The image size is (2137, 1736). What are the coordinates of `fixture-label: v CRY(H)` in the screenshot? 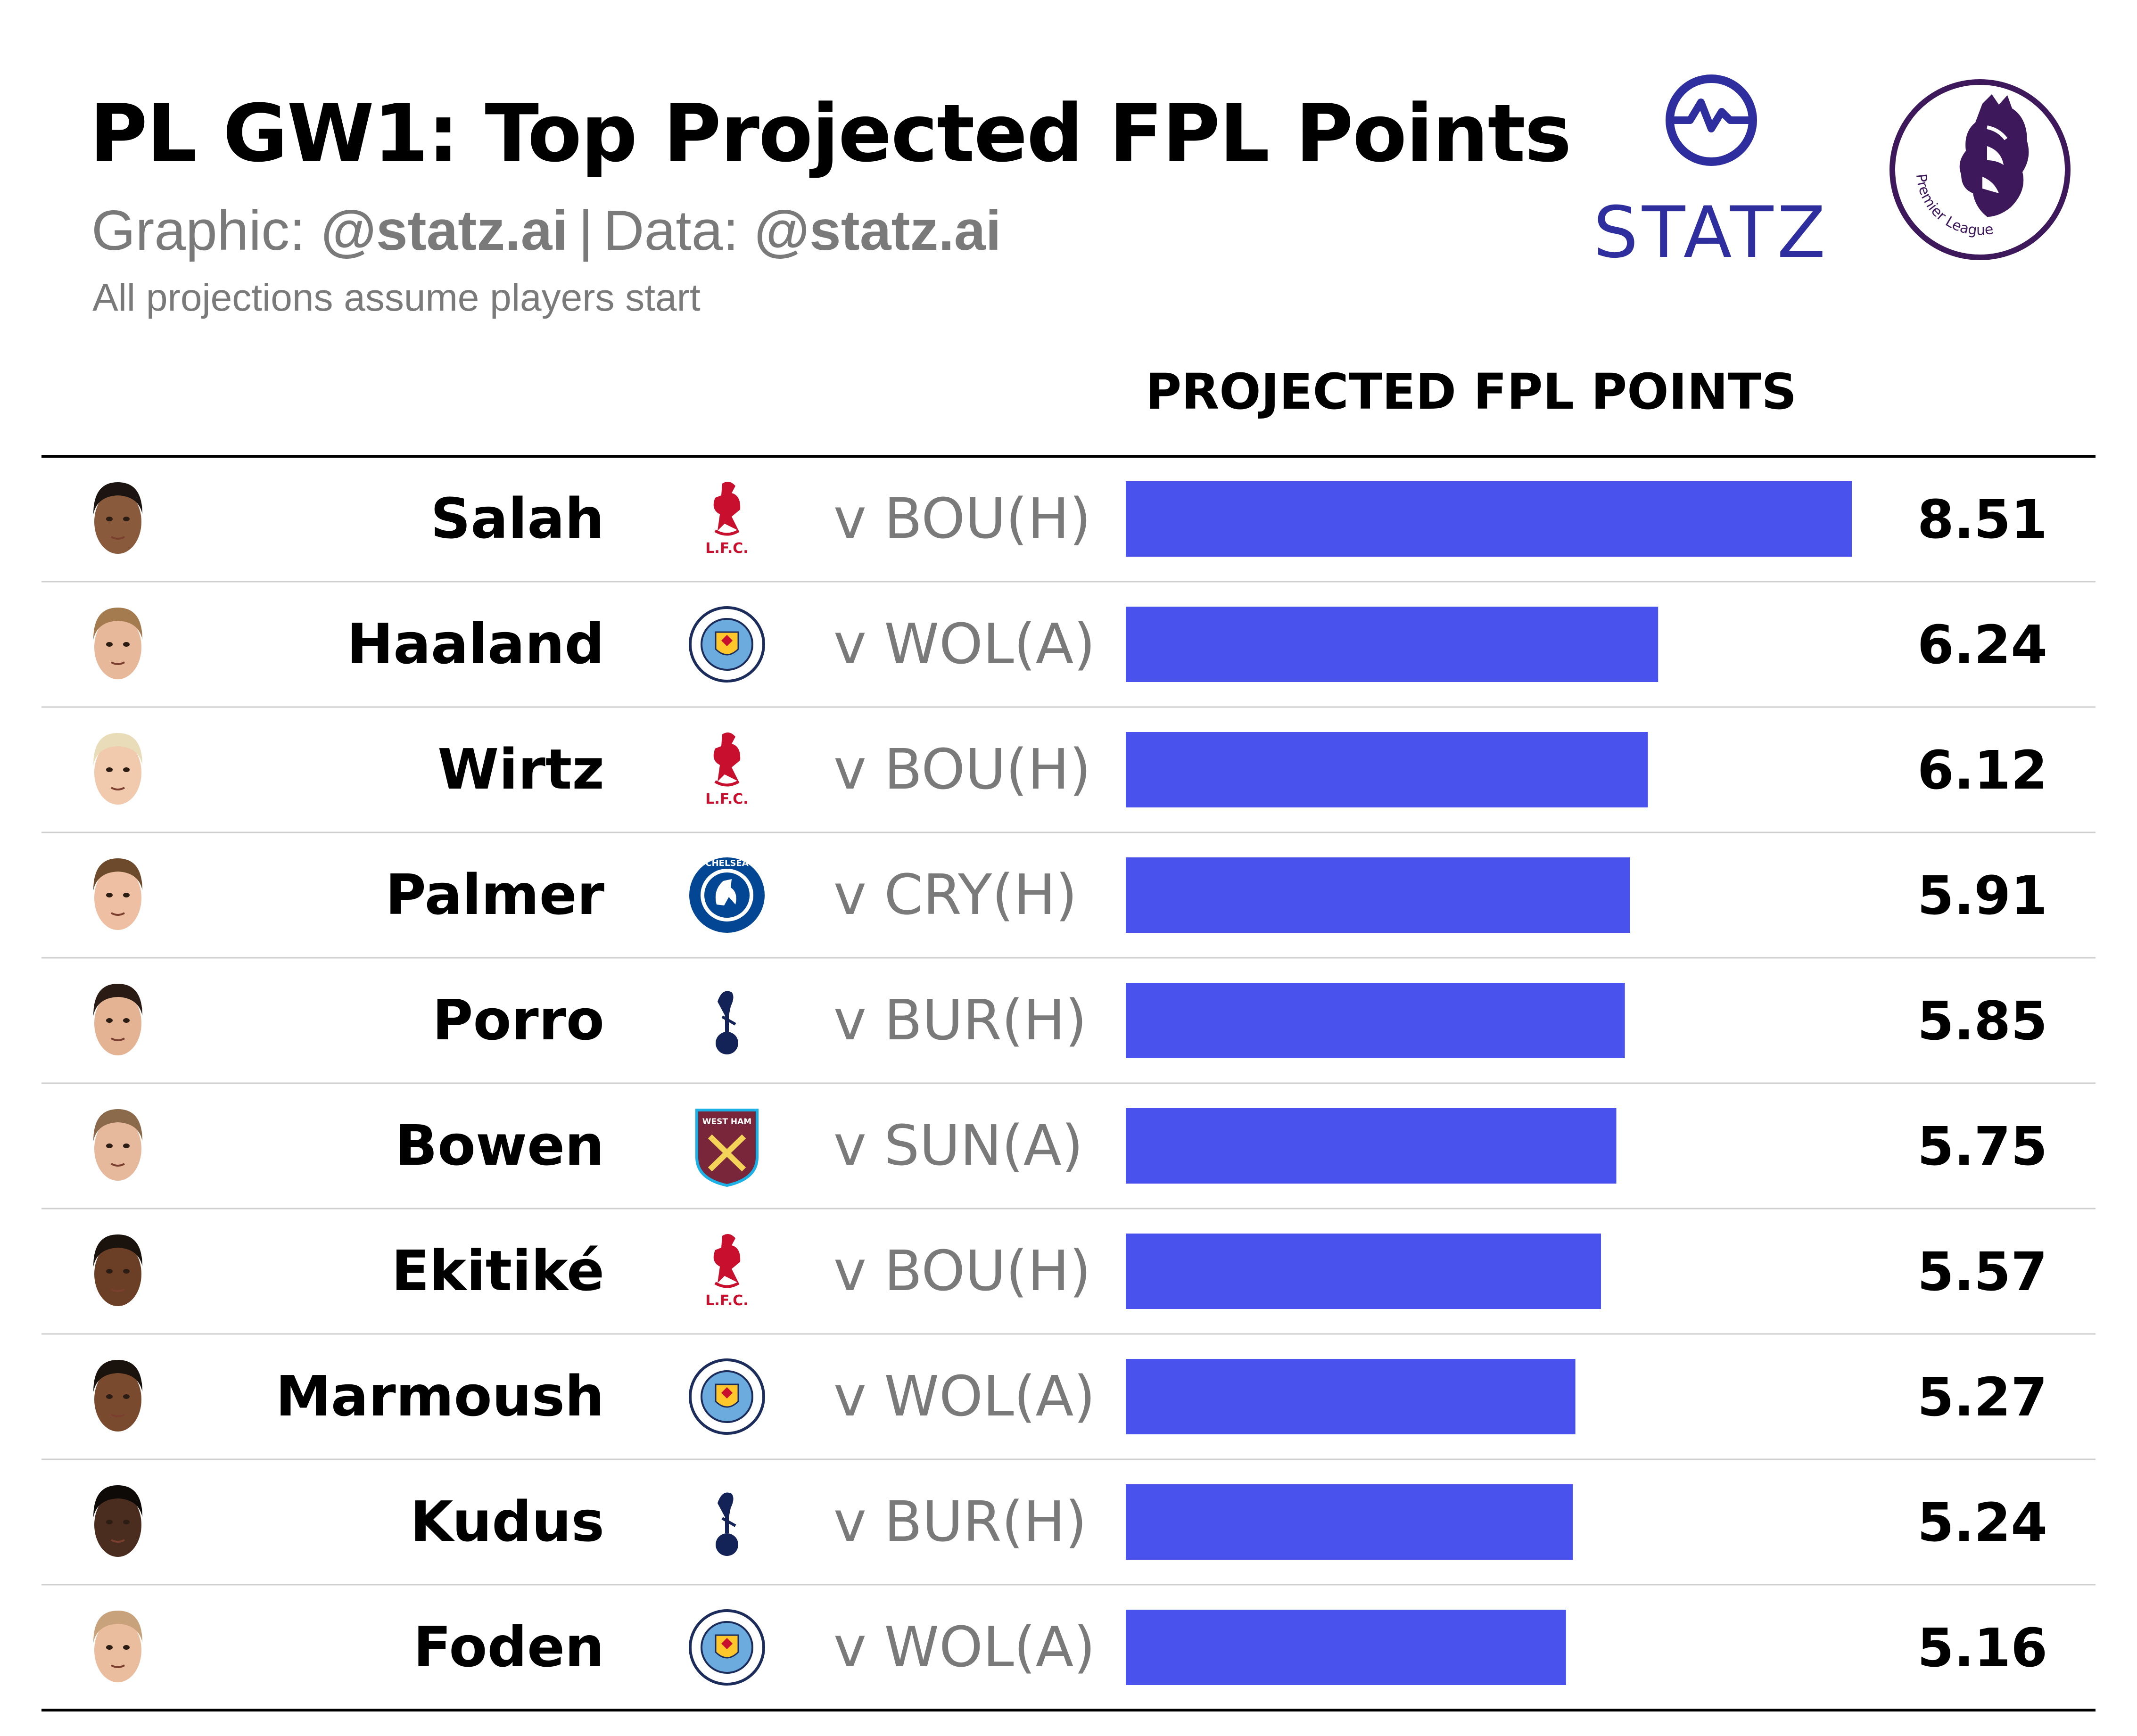 It's located at (955, 894).